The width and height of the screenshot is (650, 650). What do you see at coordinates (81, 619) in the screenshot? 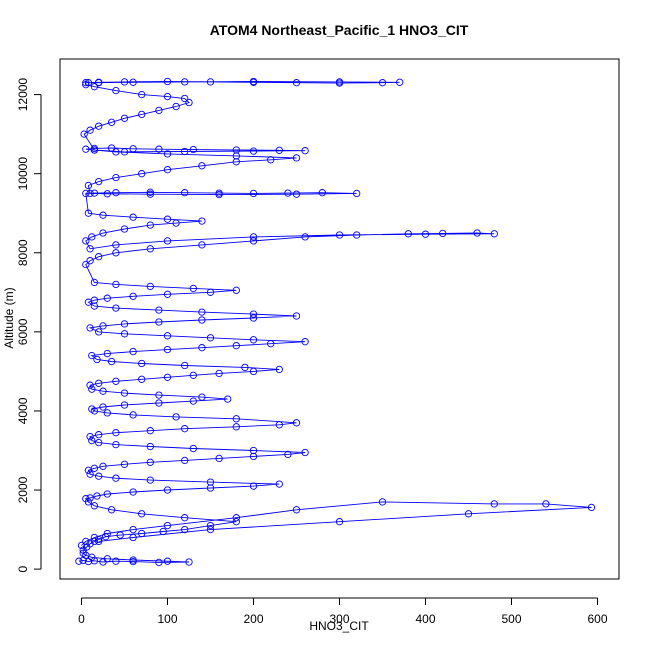
I see `x-tick-label: 0` at bounding box center [81, 619].